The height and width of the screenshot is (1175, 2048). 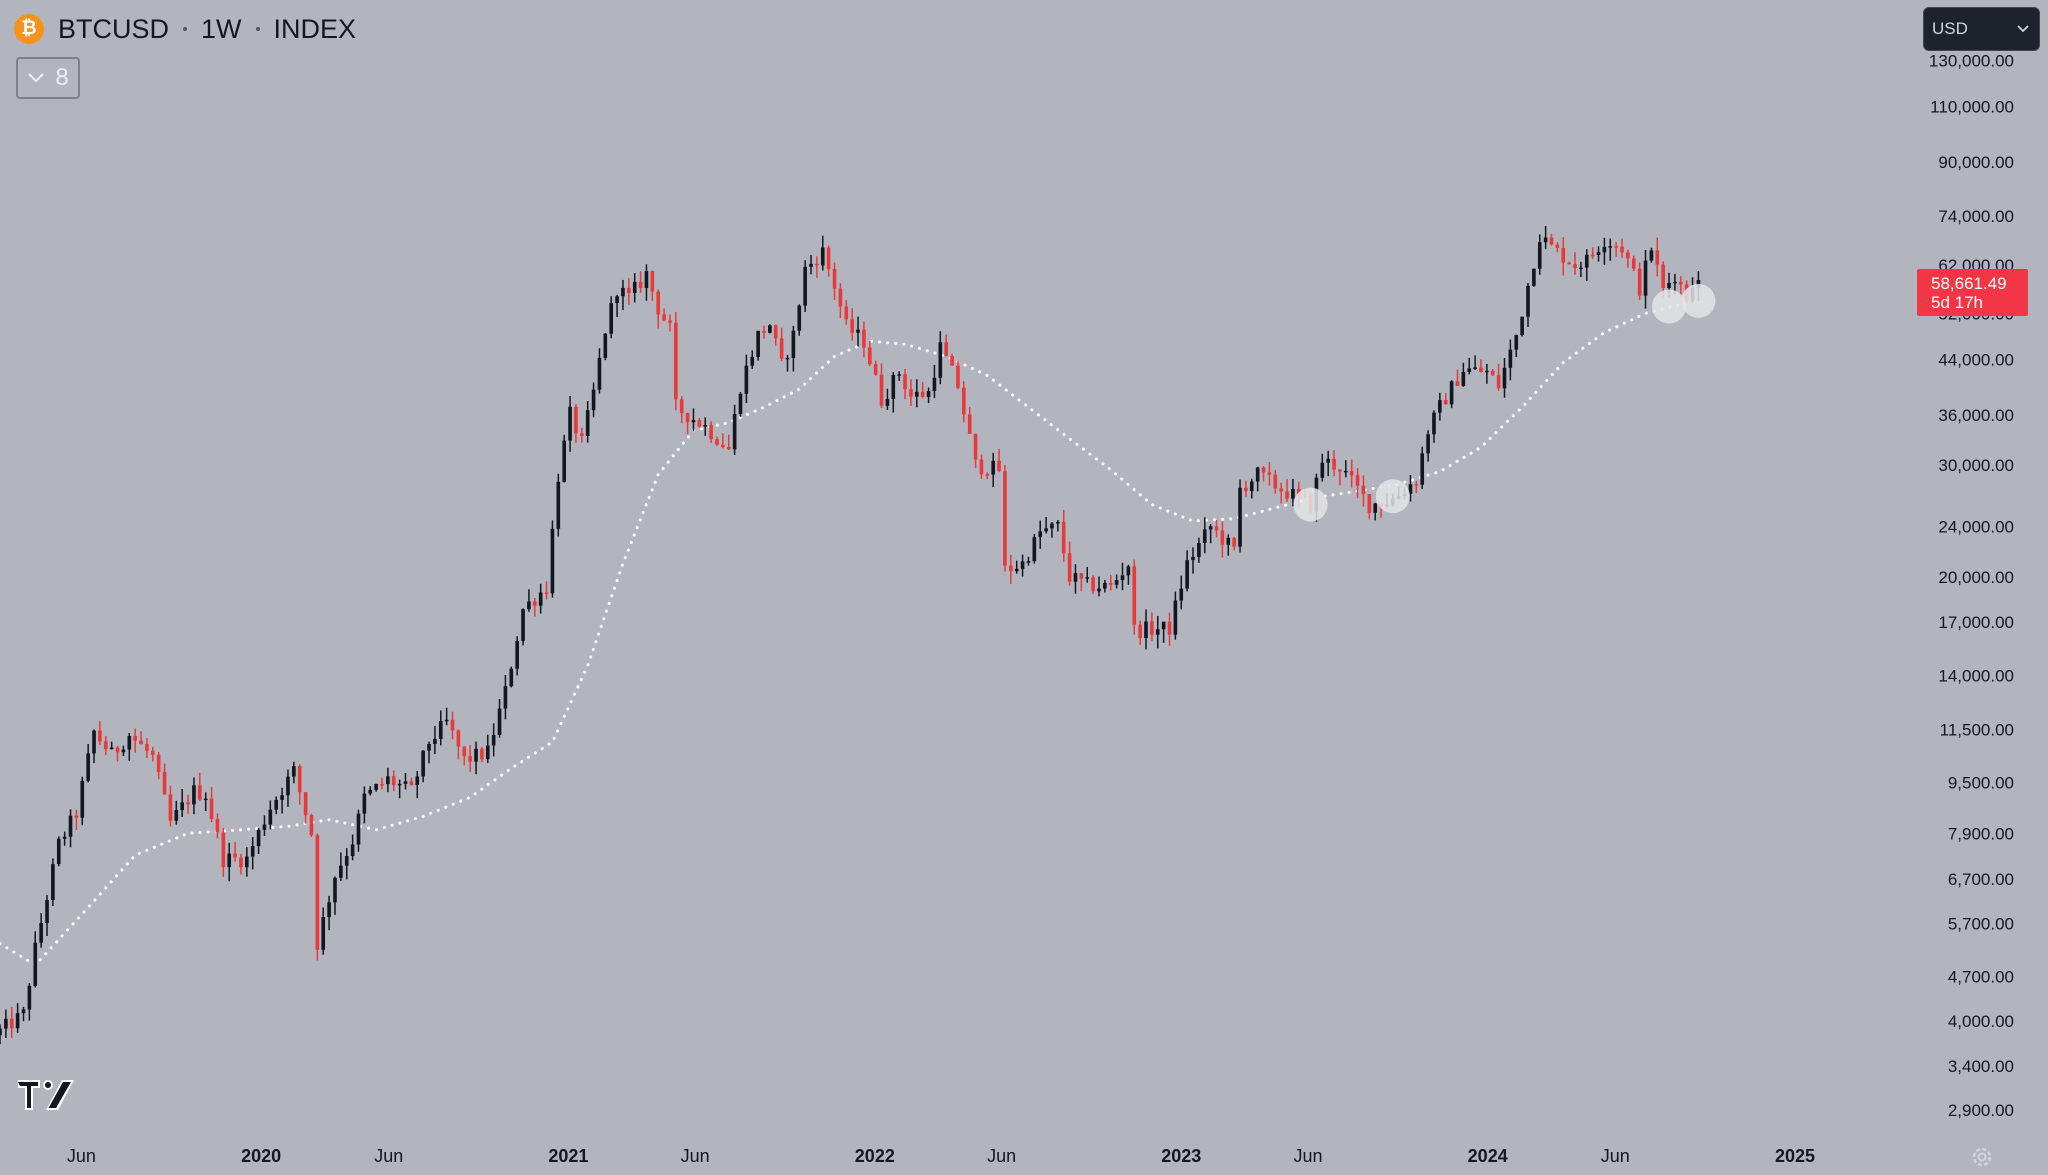 I want to click on time-tick-label: 2021, so click(x=568, y=1156).